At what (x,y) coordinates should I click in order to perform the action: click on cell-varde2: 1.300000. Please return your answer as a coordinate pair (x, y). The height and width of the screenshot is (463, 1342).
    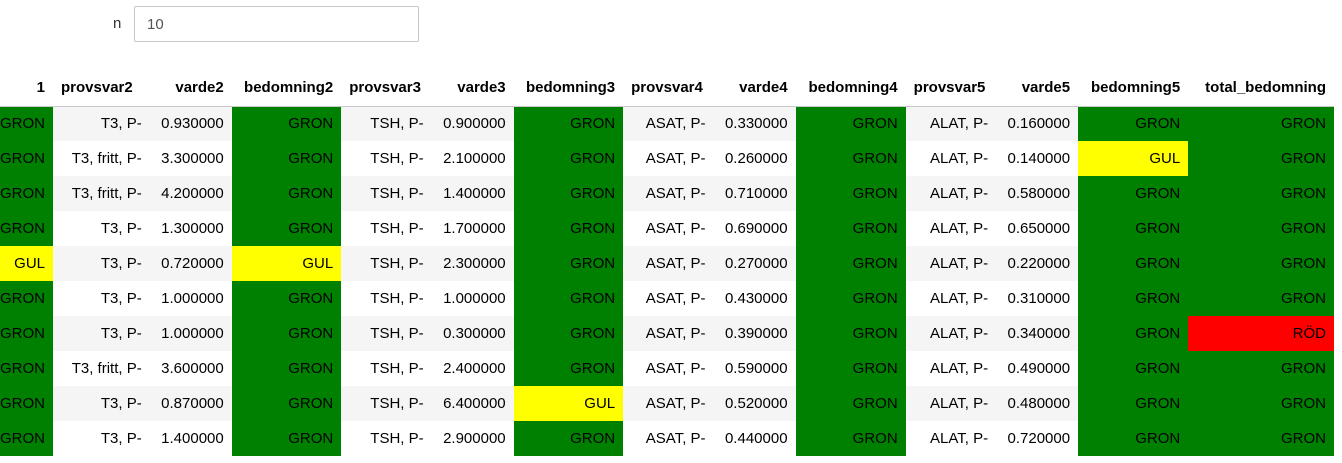
    Looking at the image, I should click on (190, 228).